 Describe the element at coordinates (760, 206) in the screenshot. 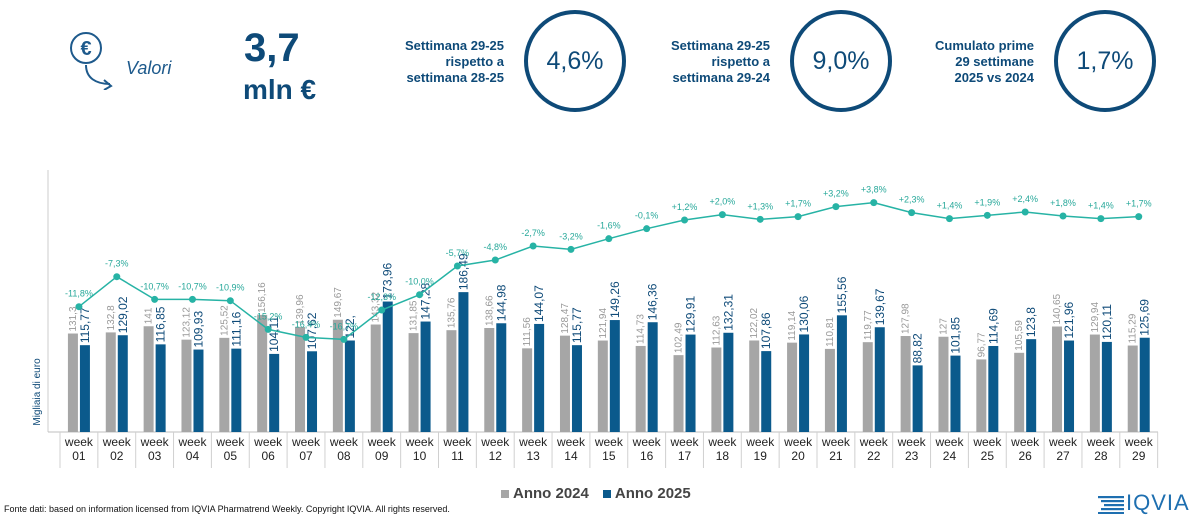

I see `pct-change-label: +1,3%` at that location.